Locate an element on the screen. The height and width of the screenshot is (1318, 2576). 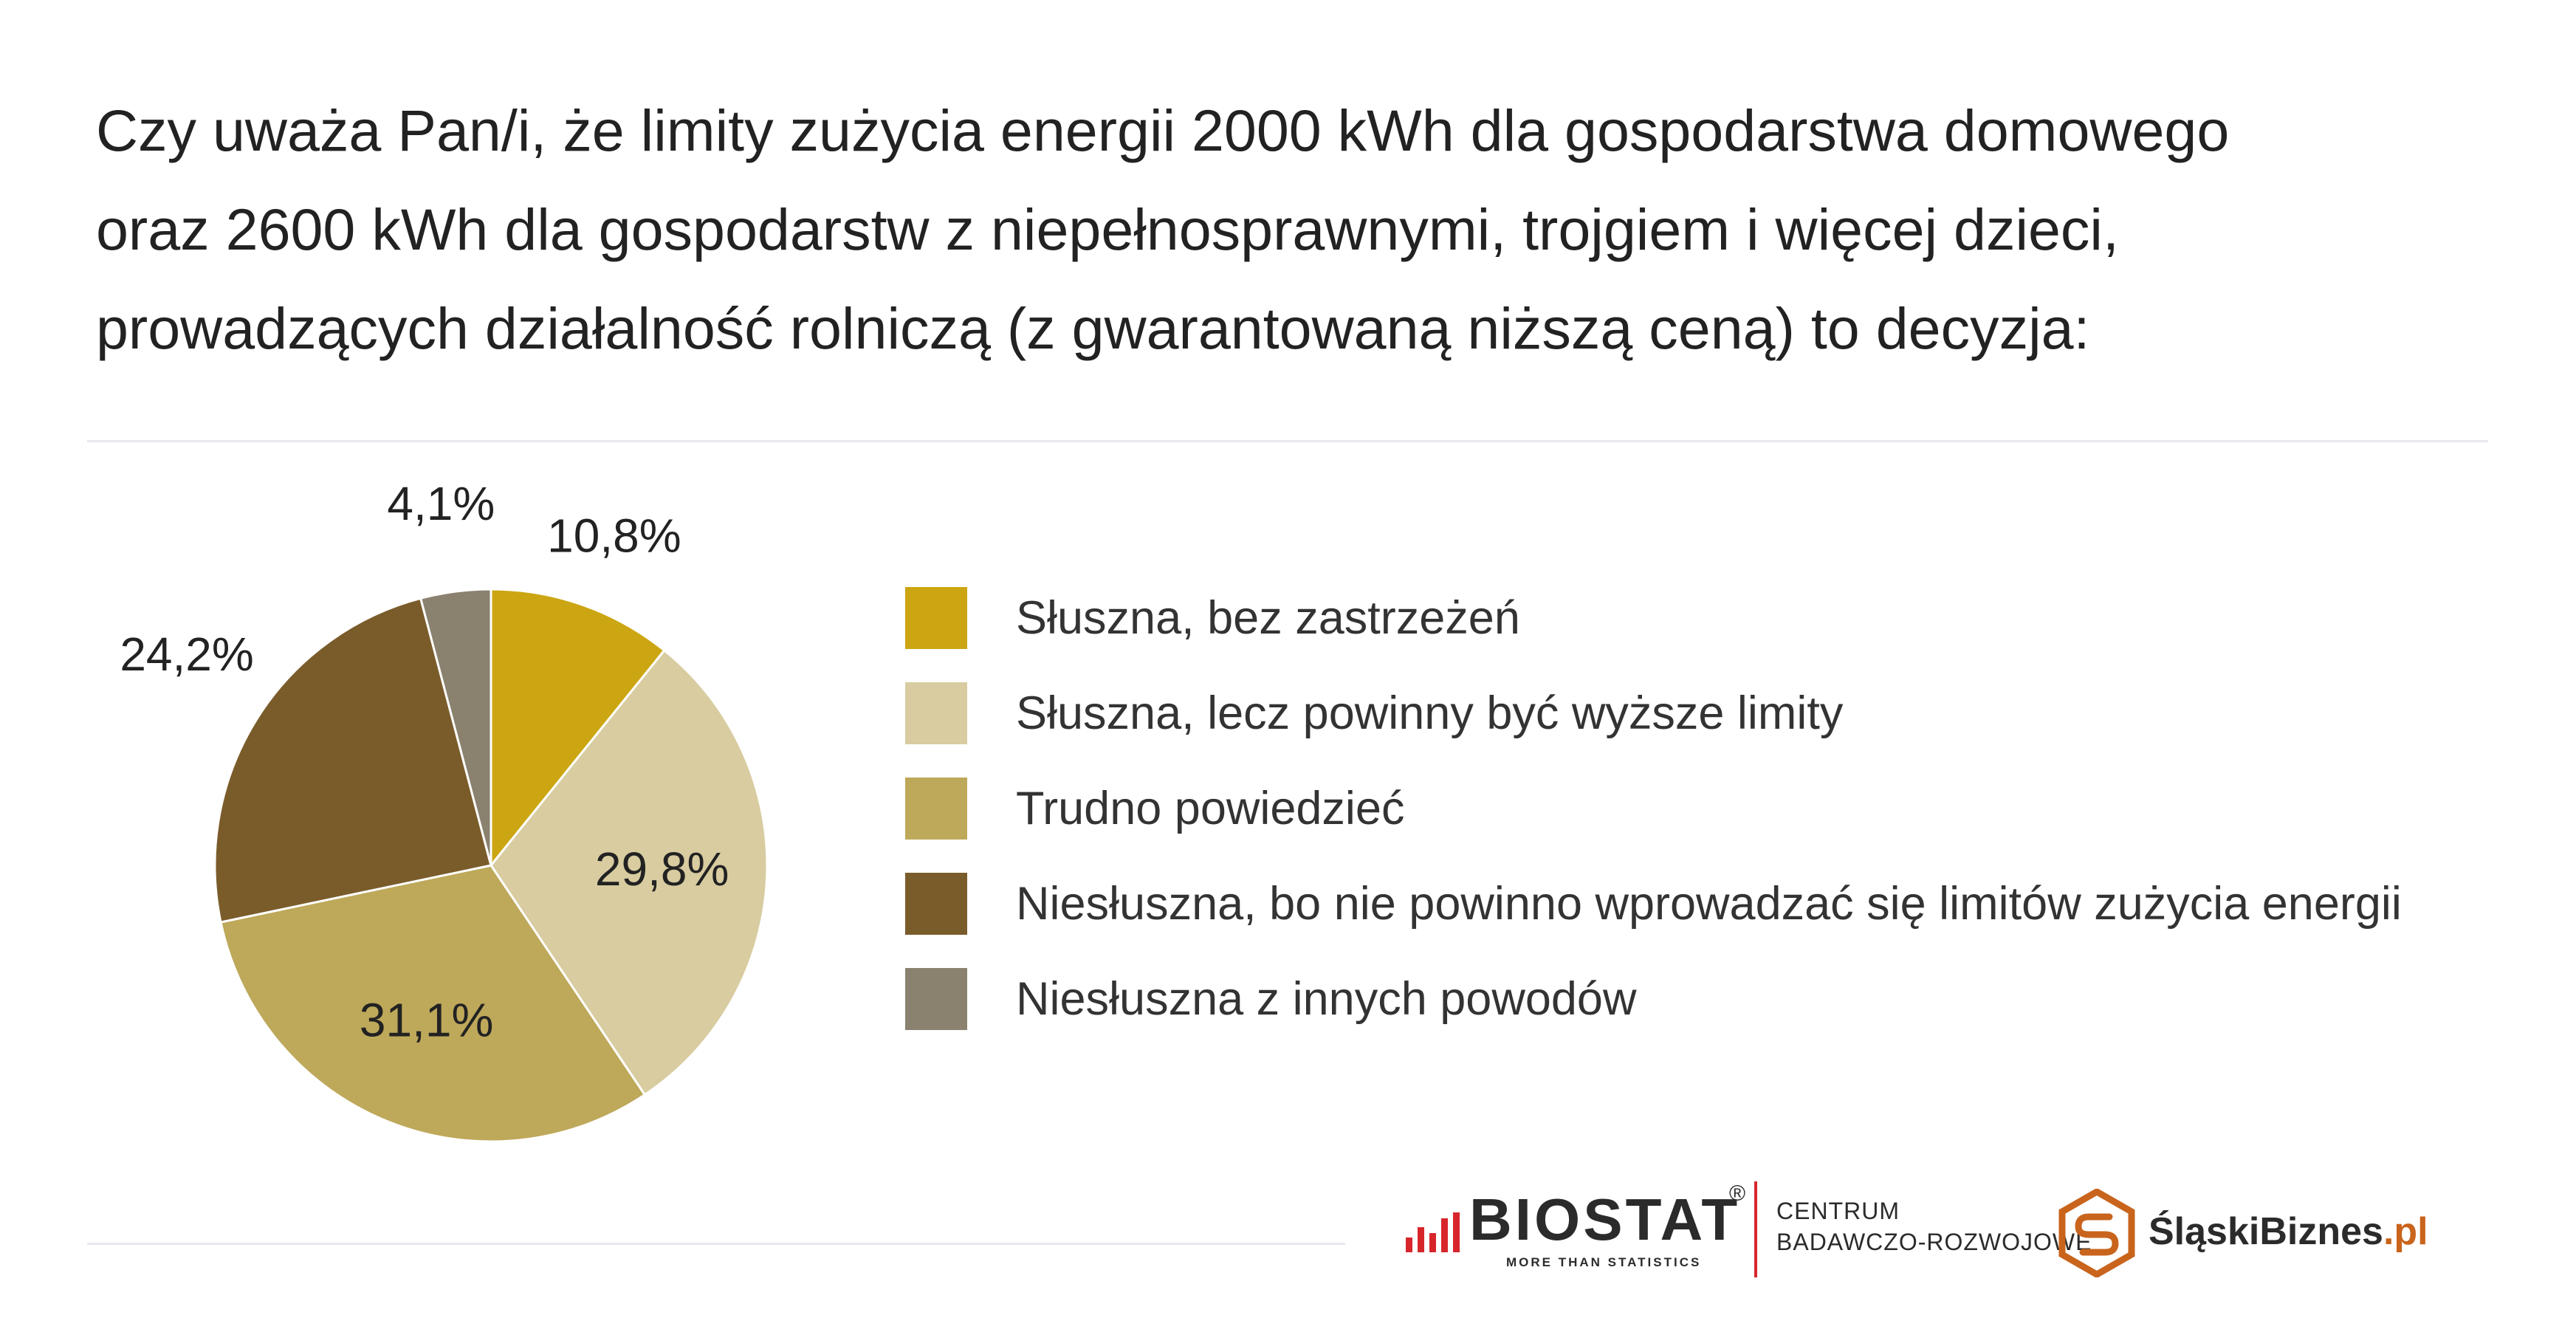
slice-value-label: 10,8% is located at coordinates (614, 536).